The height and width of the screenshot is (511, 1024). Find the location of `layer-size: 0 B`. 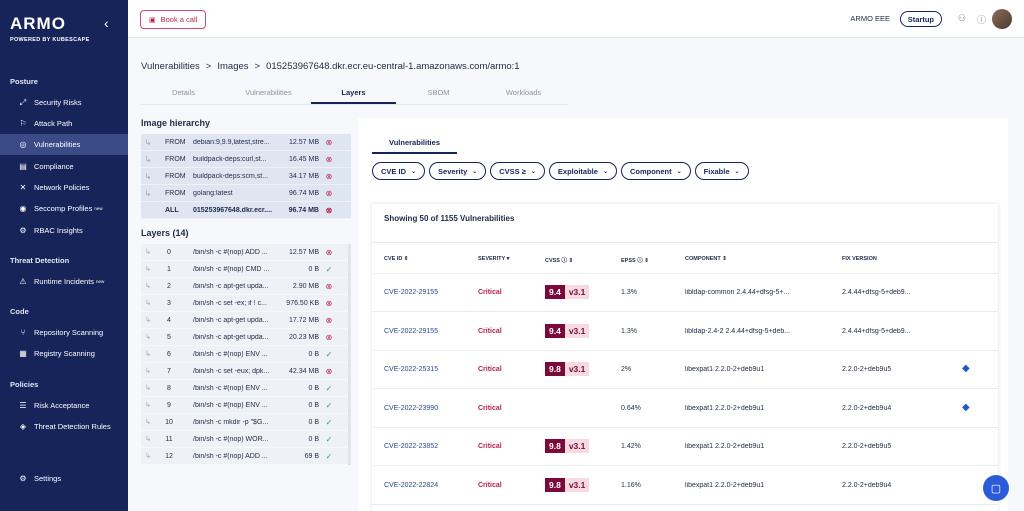

layer-size: 0 B is located at coordinates (313, 439).